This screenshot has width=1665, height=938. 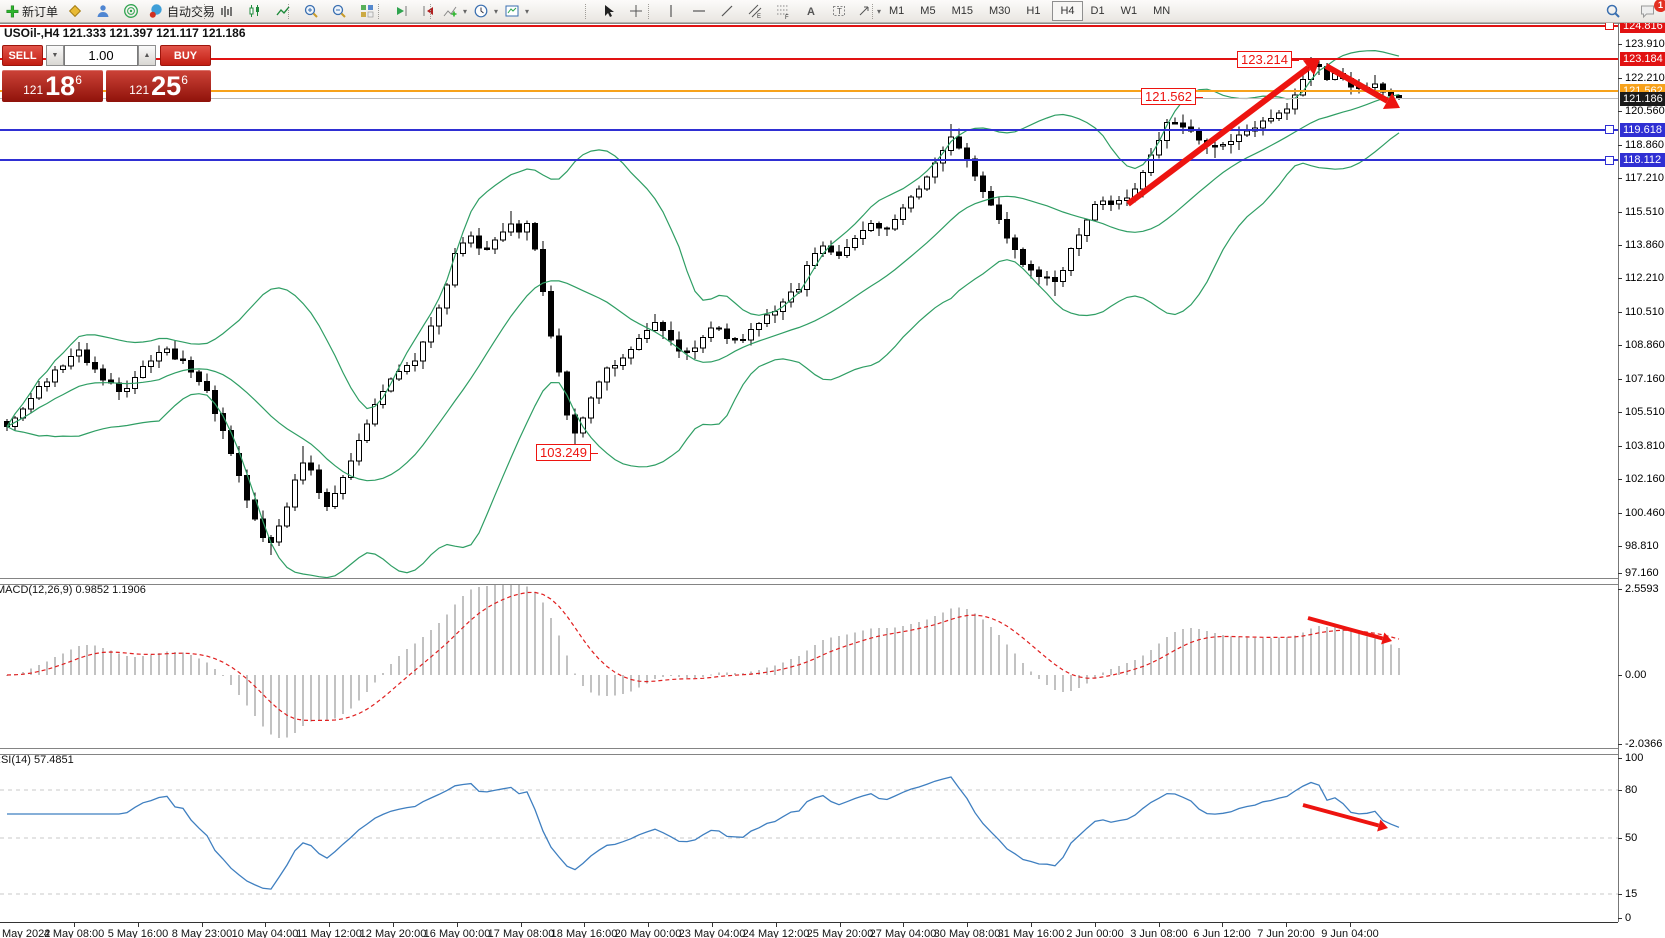 I want to click on buy-button: BUY, so click(x=185, y=55).